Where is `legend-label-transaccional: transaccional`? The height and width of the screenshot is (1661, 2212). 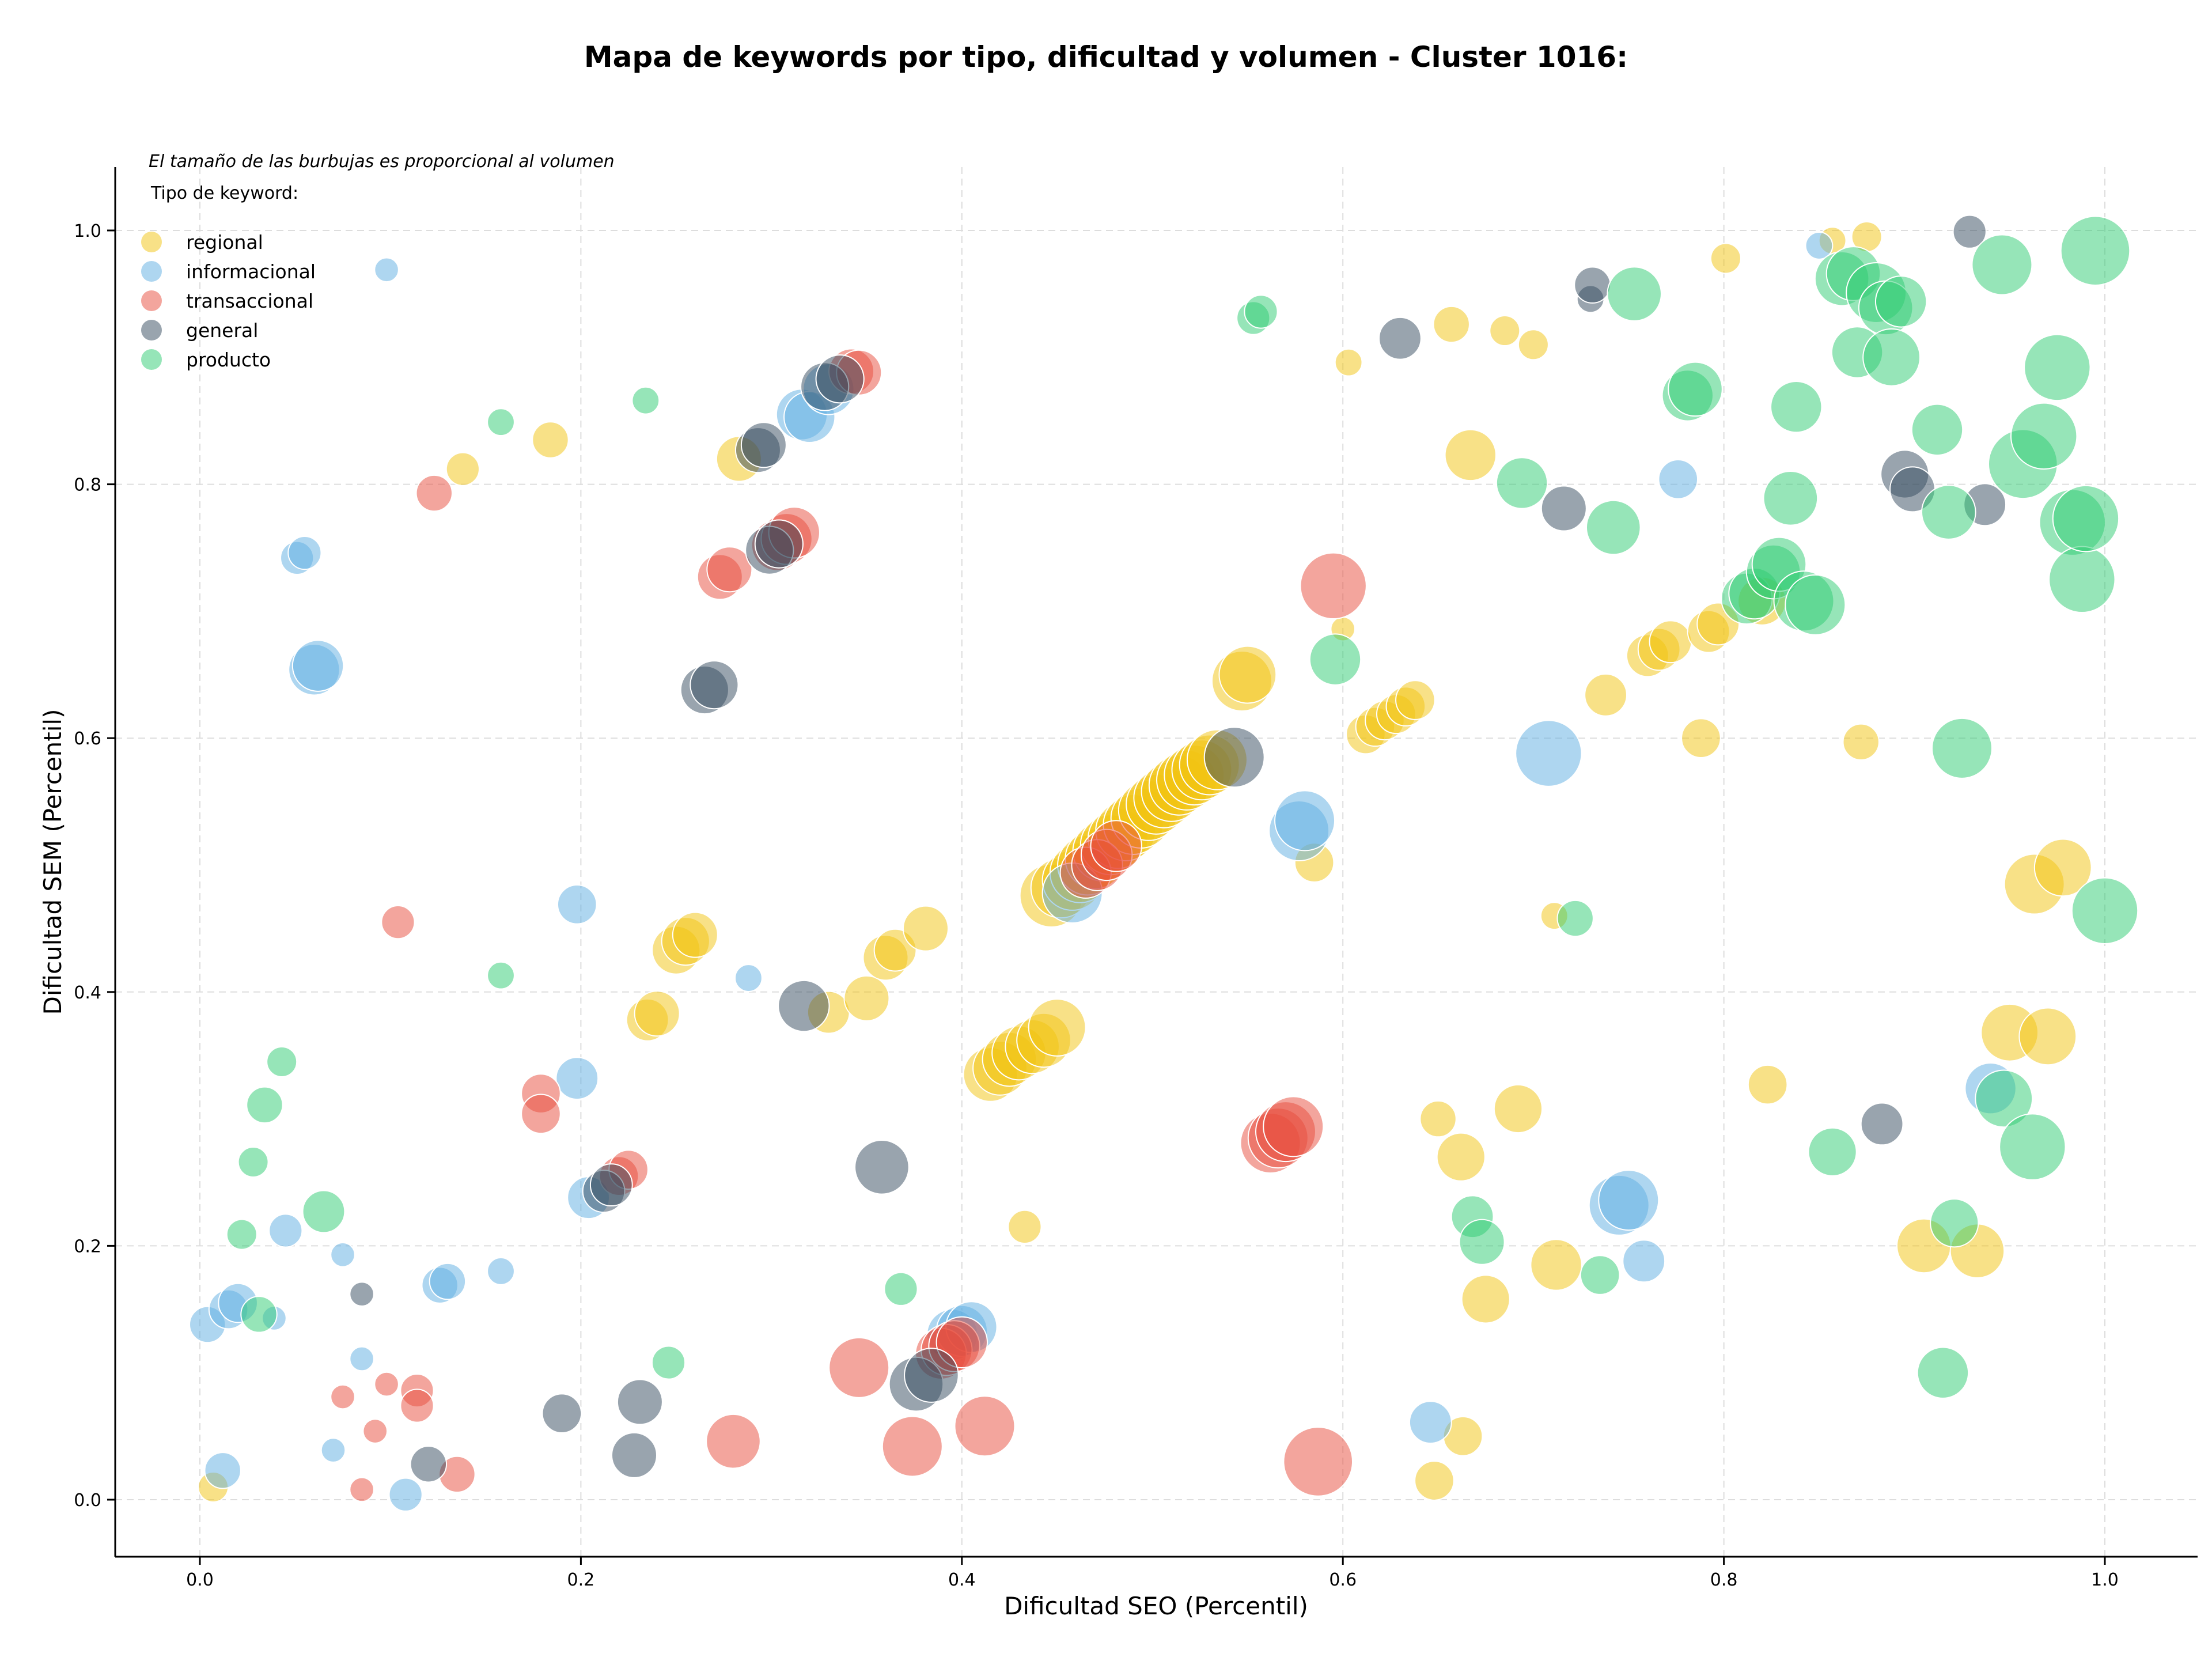 legend-label-transaccional: transaccional is located at coordinates (249, 301).